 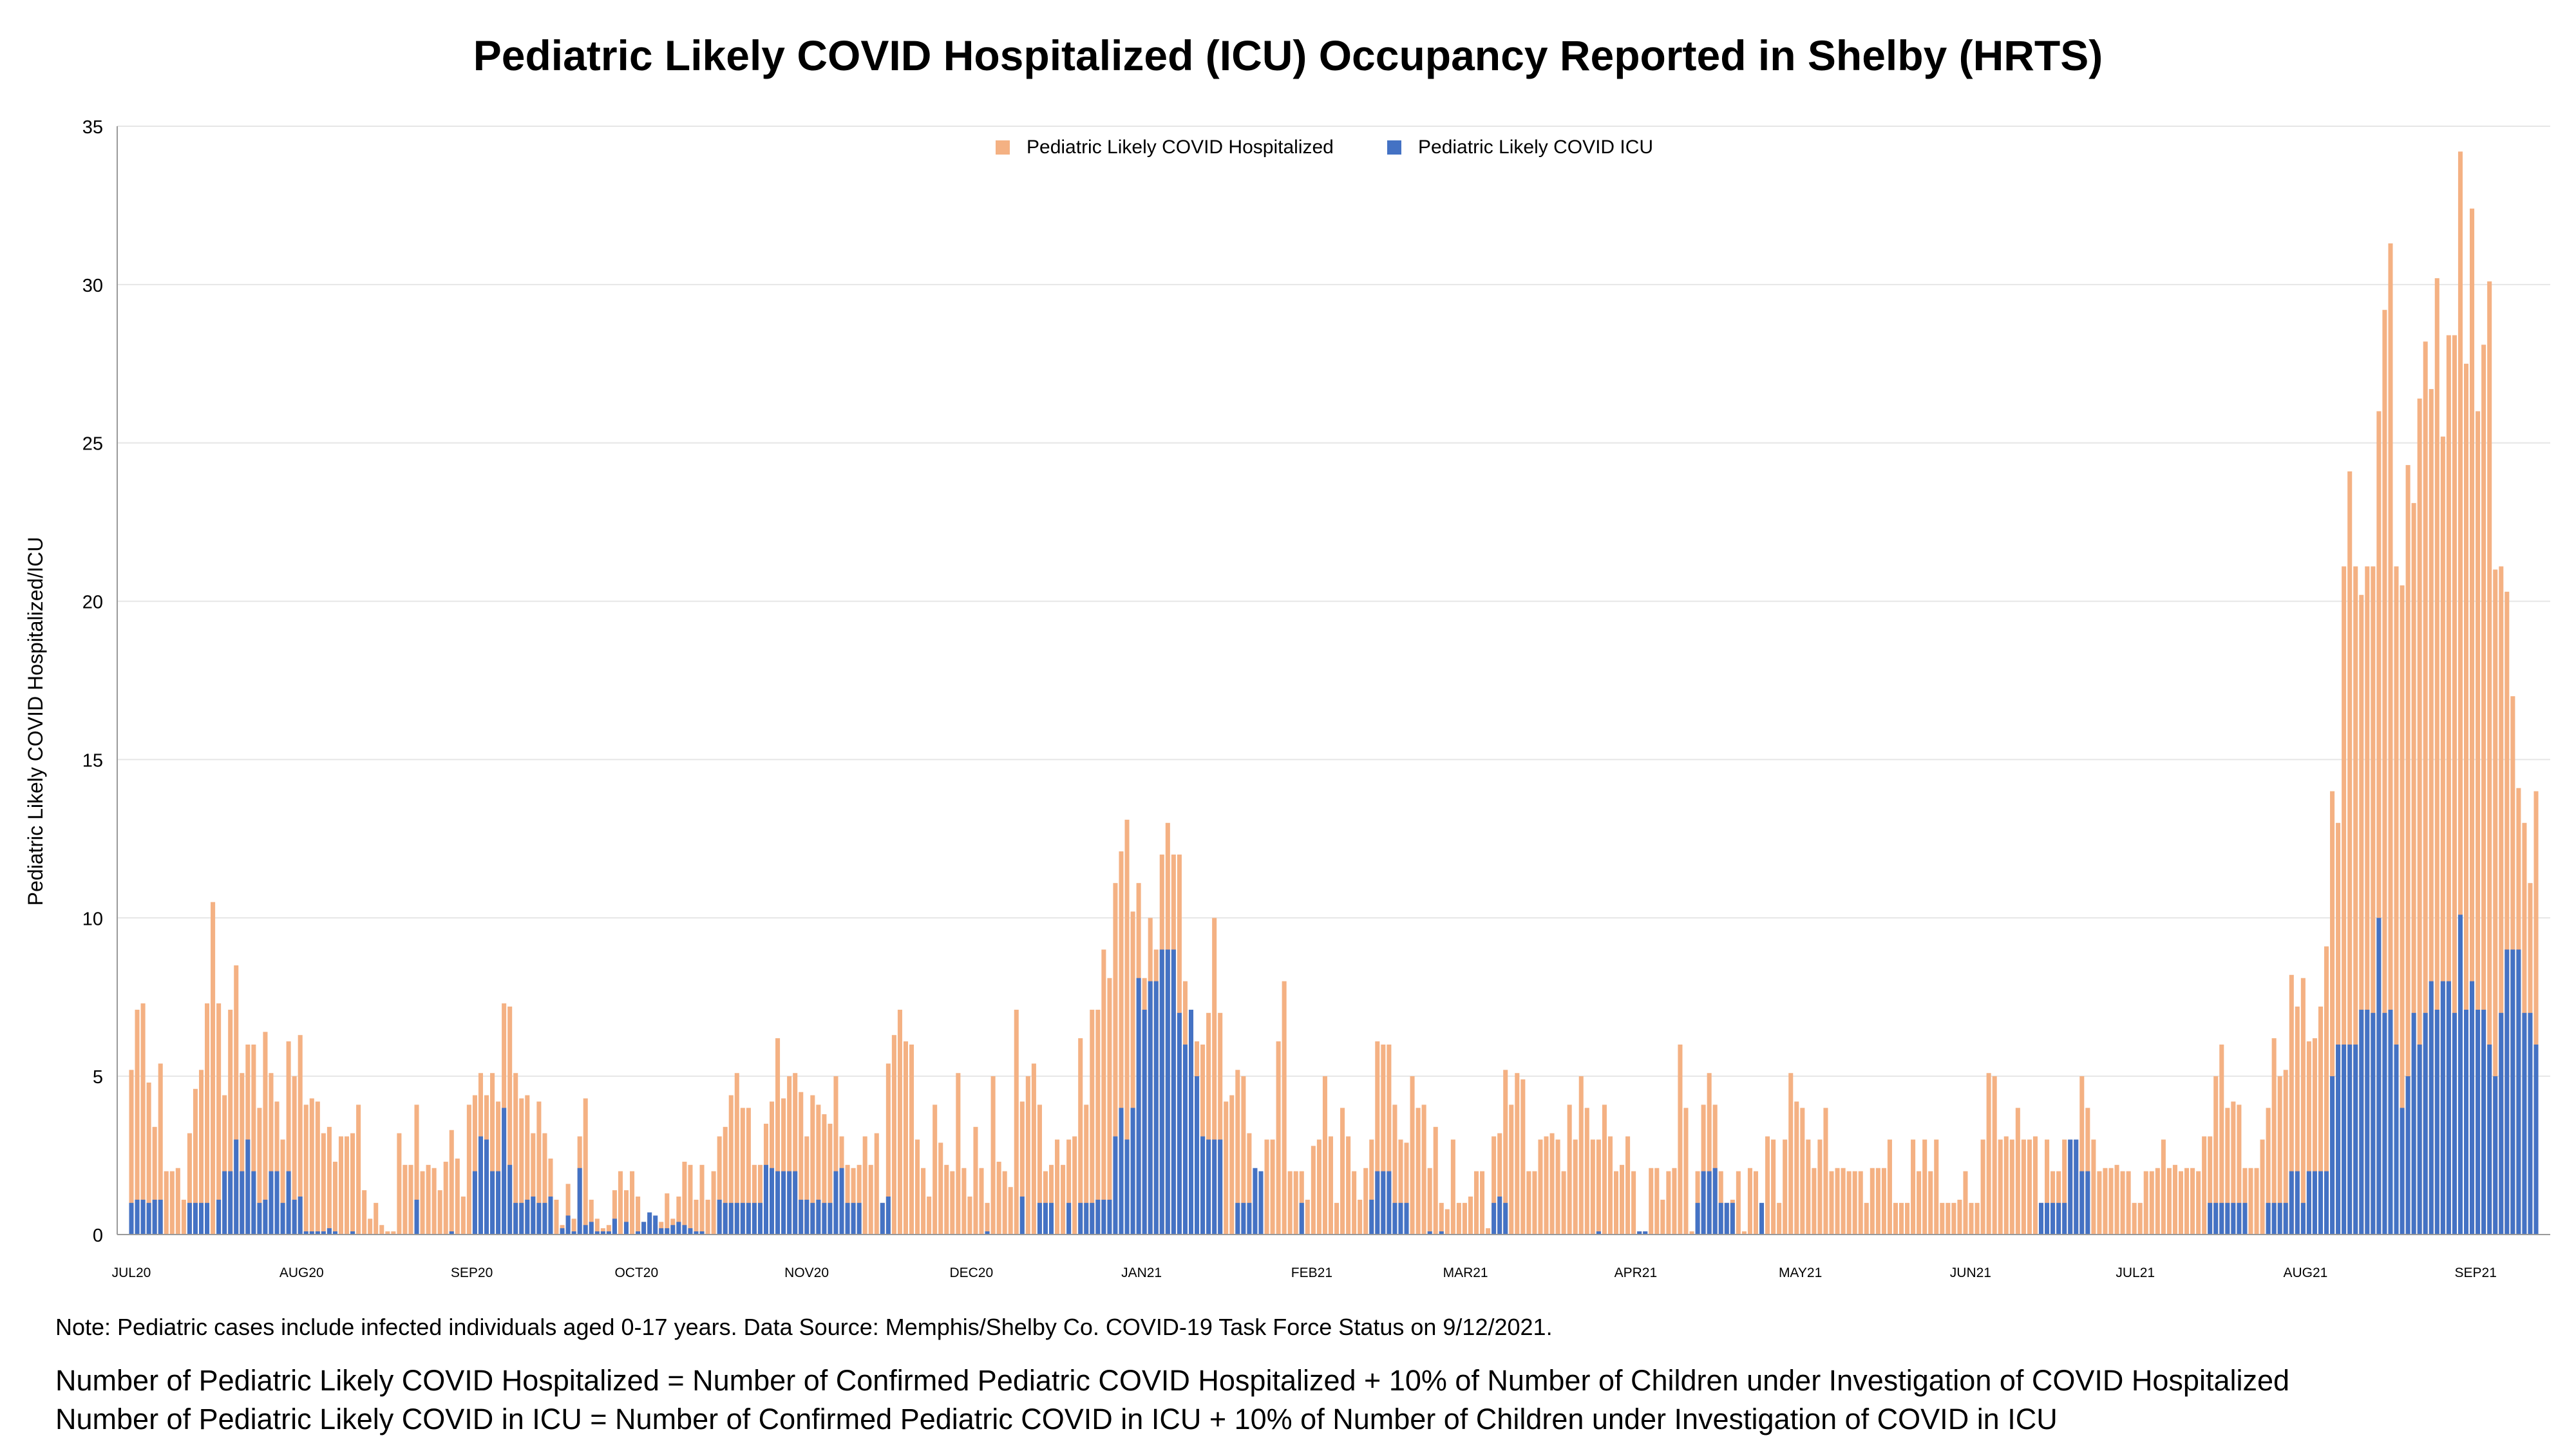 I want to click on y-axis-label: Pediatric Likely COVID Hospitalized/ICU, so click(x=36, y=721).